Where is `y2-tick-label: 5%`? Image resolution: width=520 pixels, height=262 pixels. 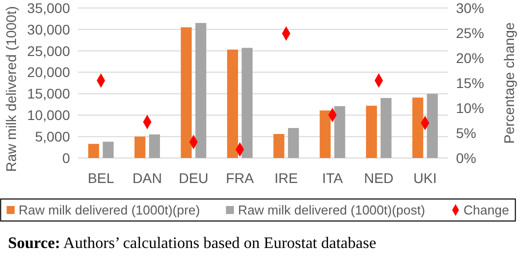
y2-tick-label: 5% is located at coordinates (466, 132).